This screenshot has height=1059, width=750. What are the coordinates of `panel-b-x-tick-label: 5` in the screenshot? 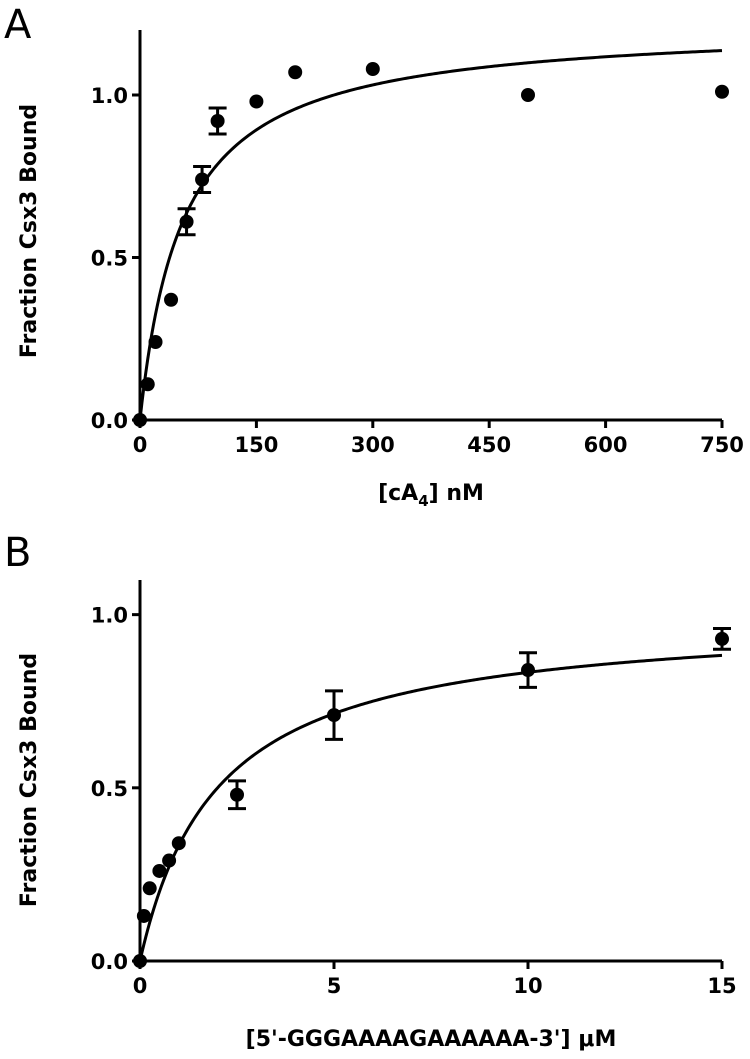 It's located at (334, 986).